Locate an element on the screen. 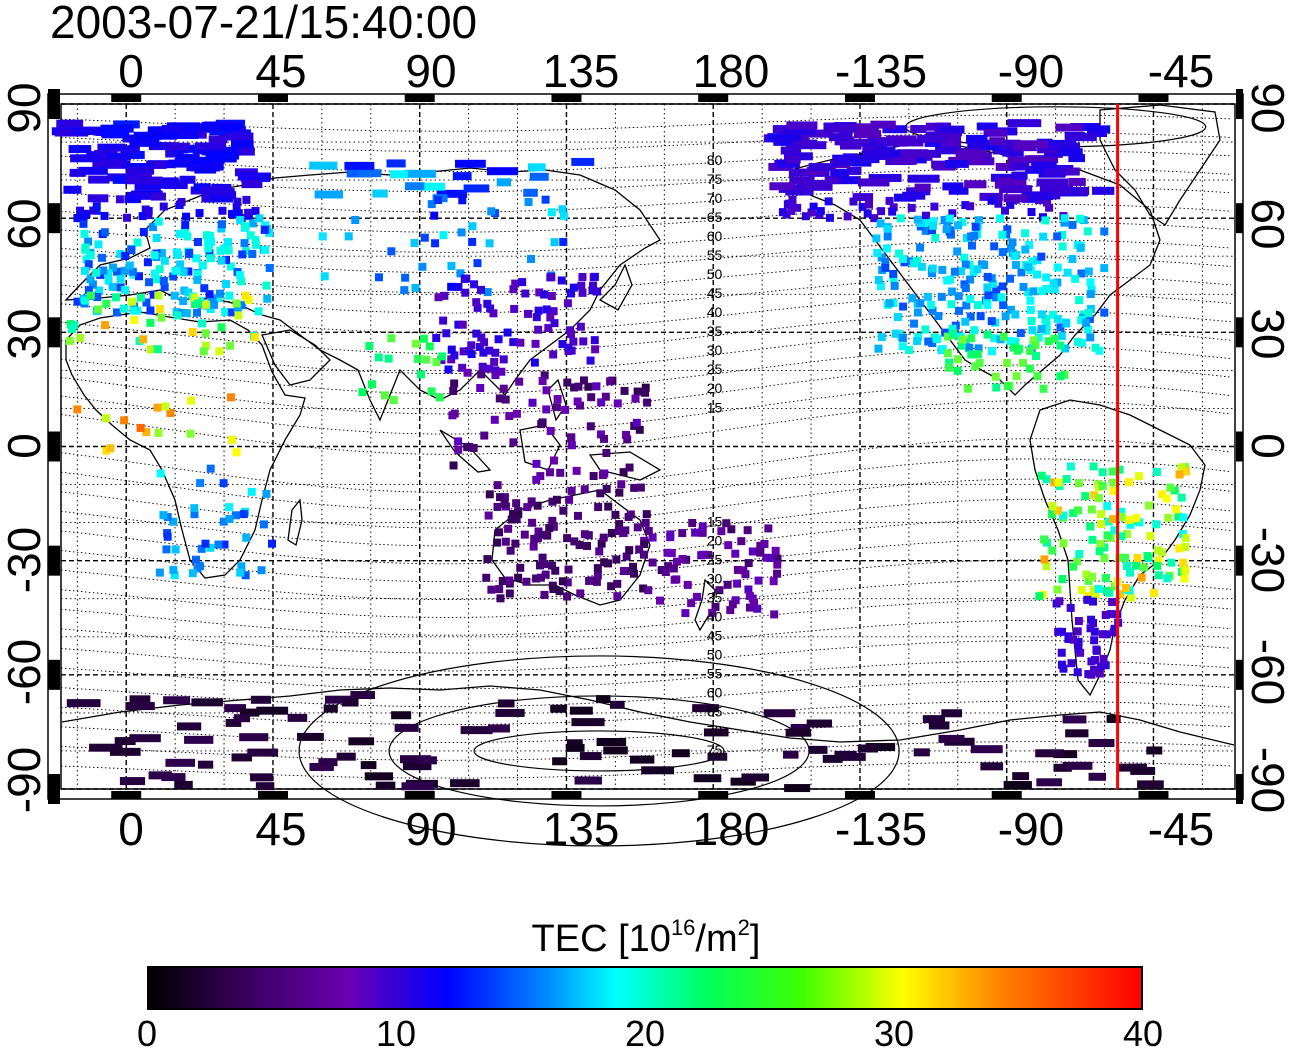 This screenshot has width=1292, height=1057. lon-tick-bottom-0: 0 is located at coordinates (131, 829).